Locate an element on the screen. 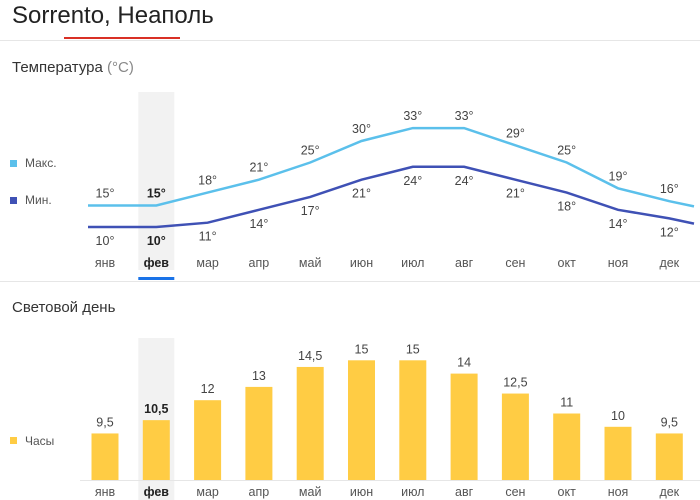  max-temperature-label: 29° is located at coordinates (515, 133).